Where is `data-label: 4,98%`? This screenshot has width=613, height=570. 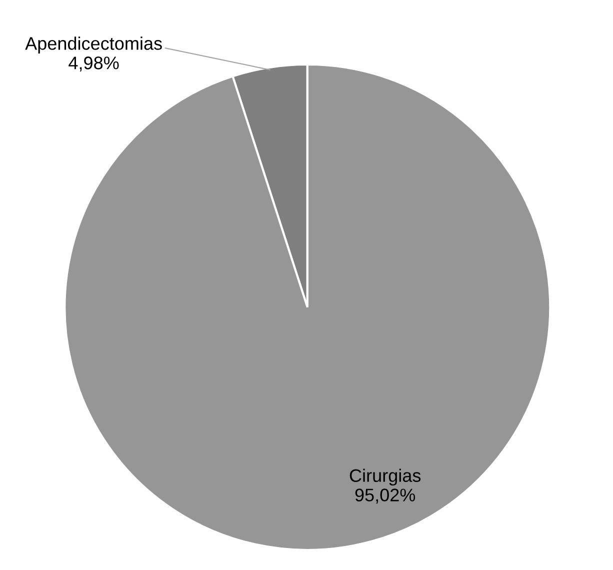
data-label: 4,98% is located at coordinates (93, 64).